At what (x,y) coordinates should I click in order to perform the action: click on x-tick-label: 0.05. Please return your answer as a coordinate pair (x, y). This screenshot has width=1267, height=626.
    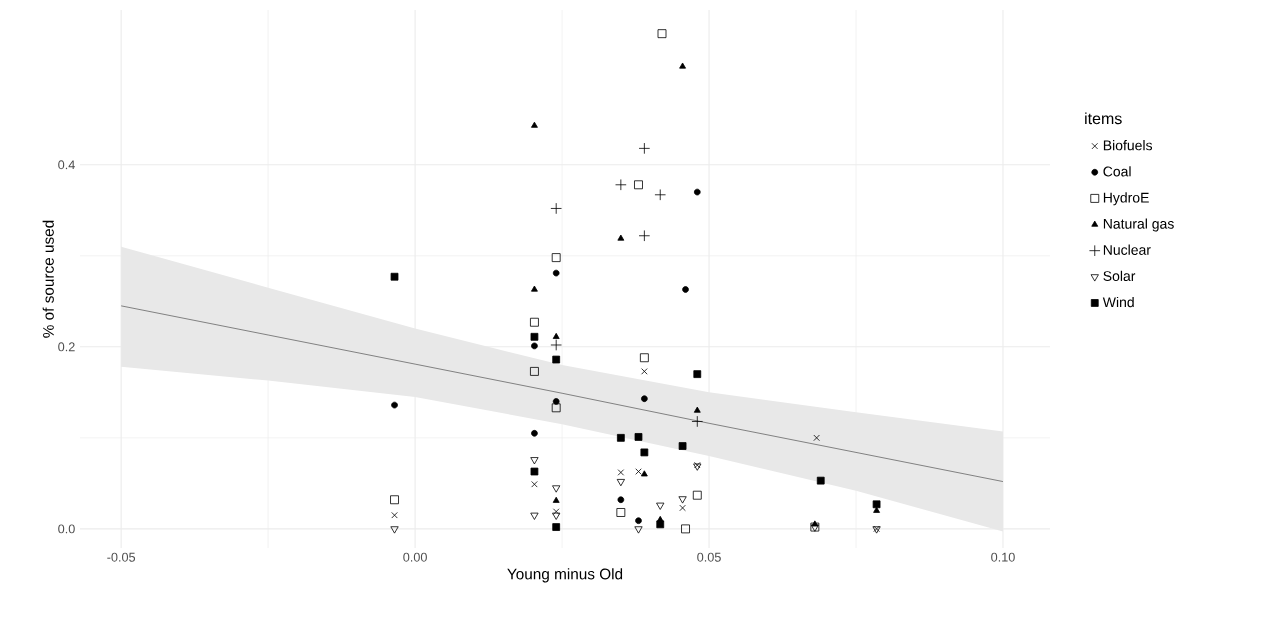
    Looking at the image, I should click on (709, 557).